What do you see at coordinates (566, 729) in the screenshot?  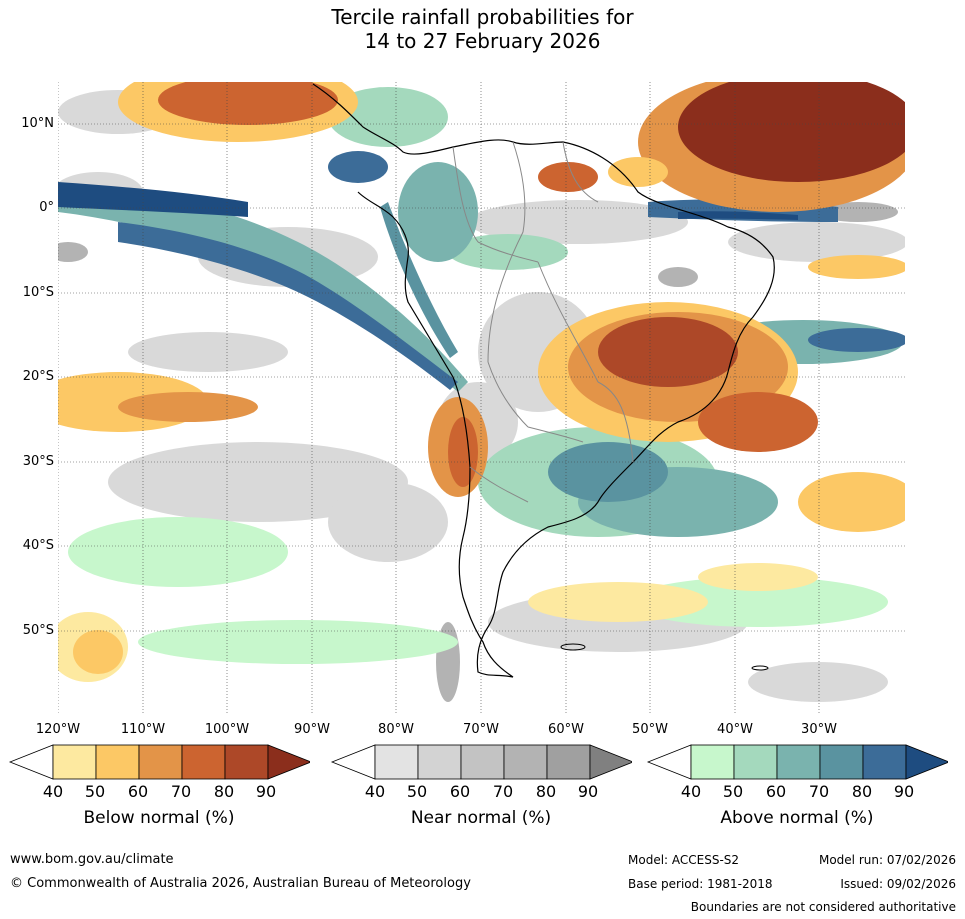 I see `lon-label: 60°W` at bounding box center [566, 729].